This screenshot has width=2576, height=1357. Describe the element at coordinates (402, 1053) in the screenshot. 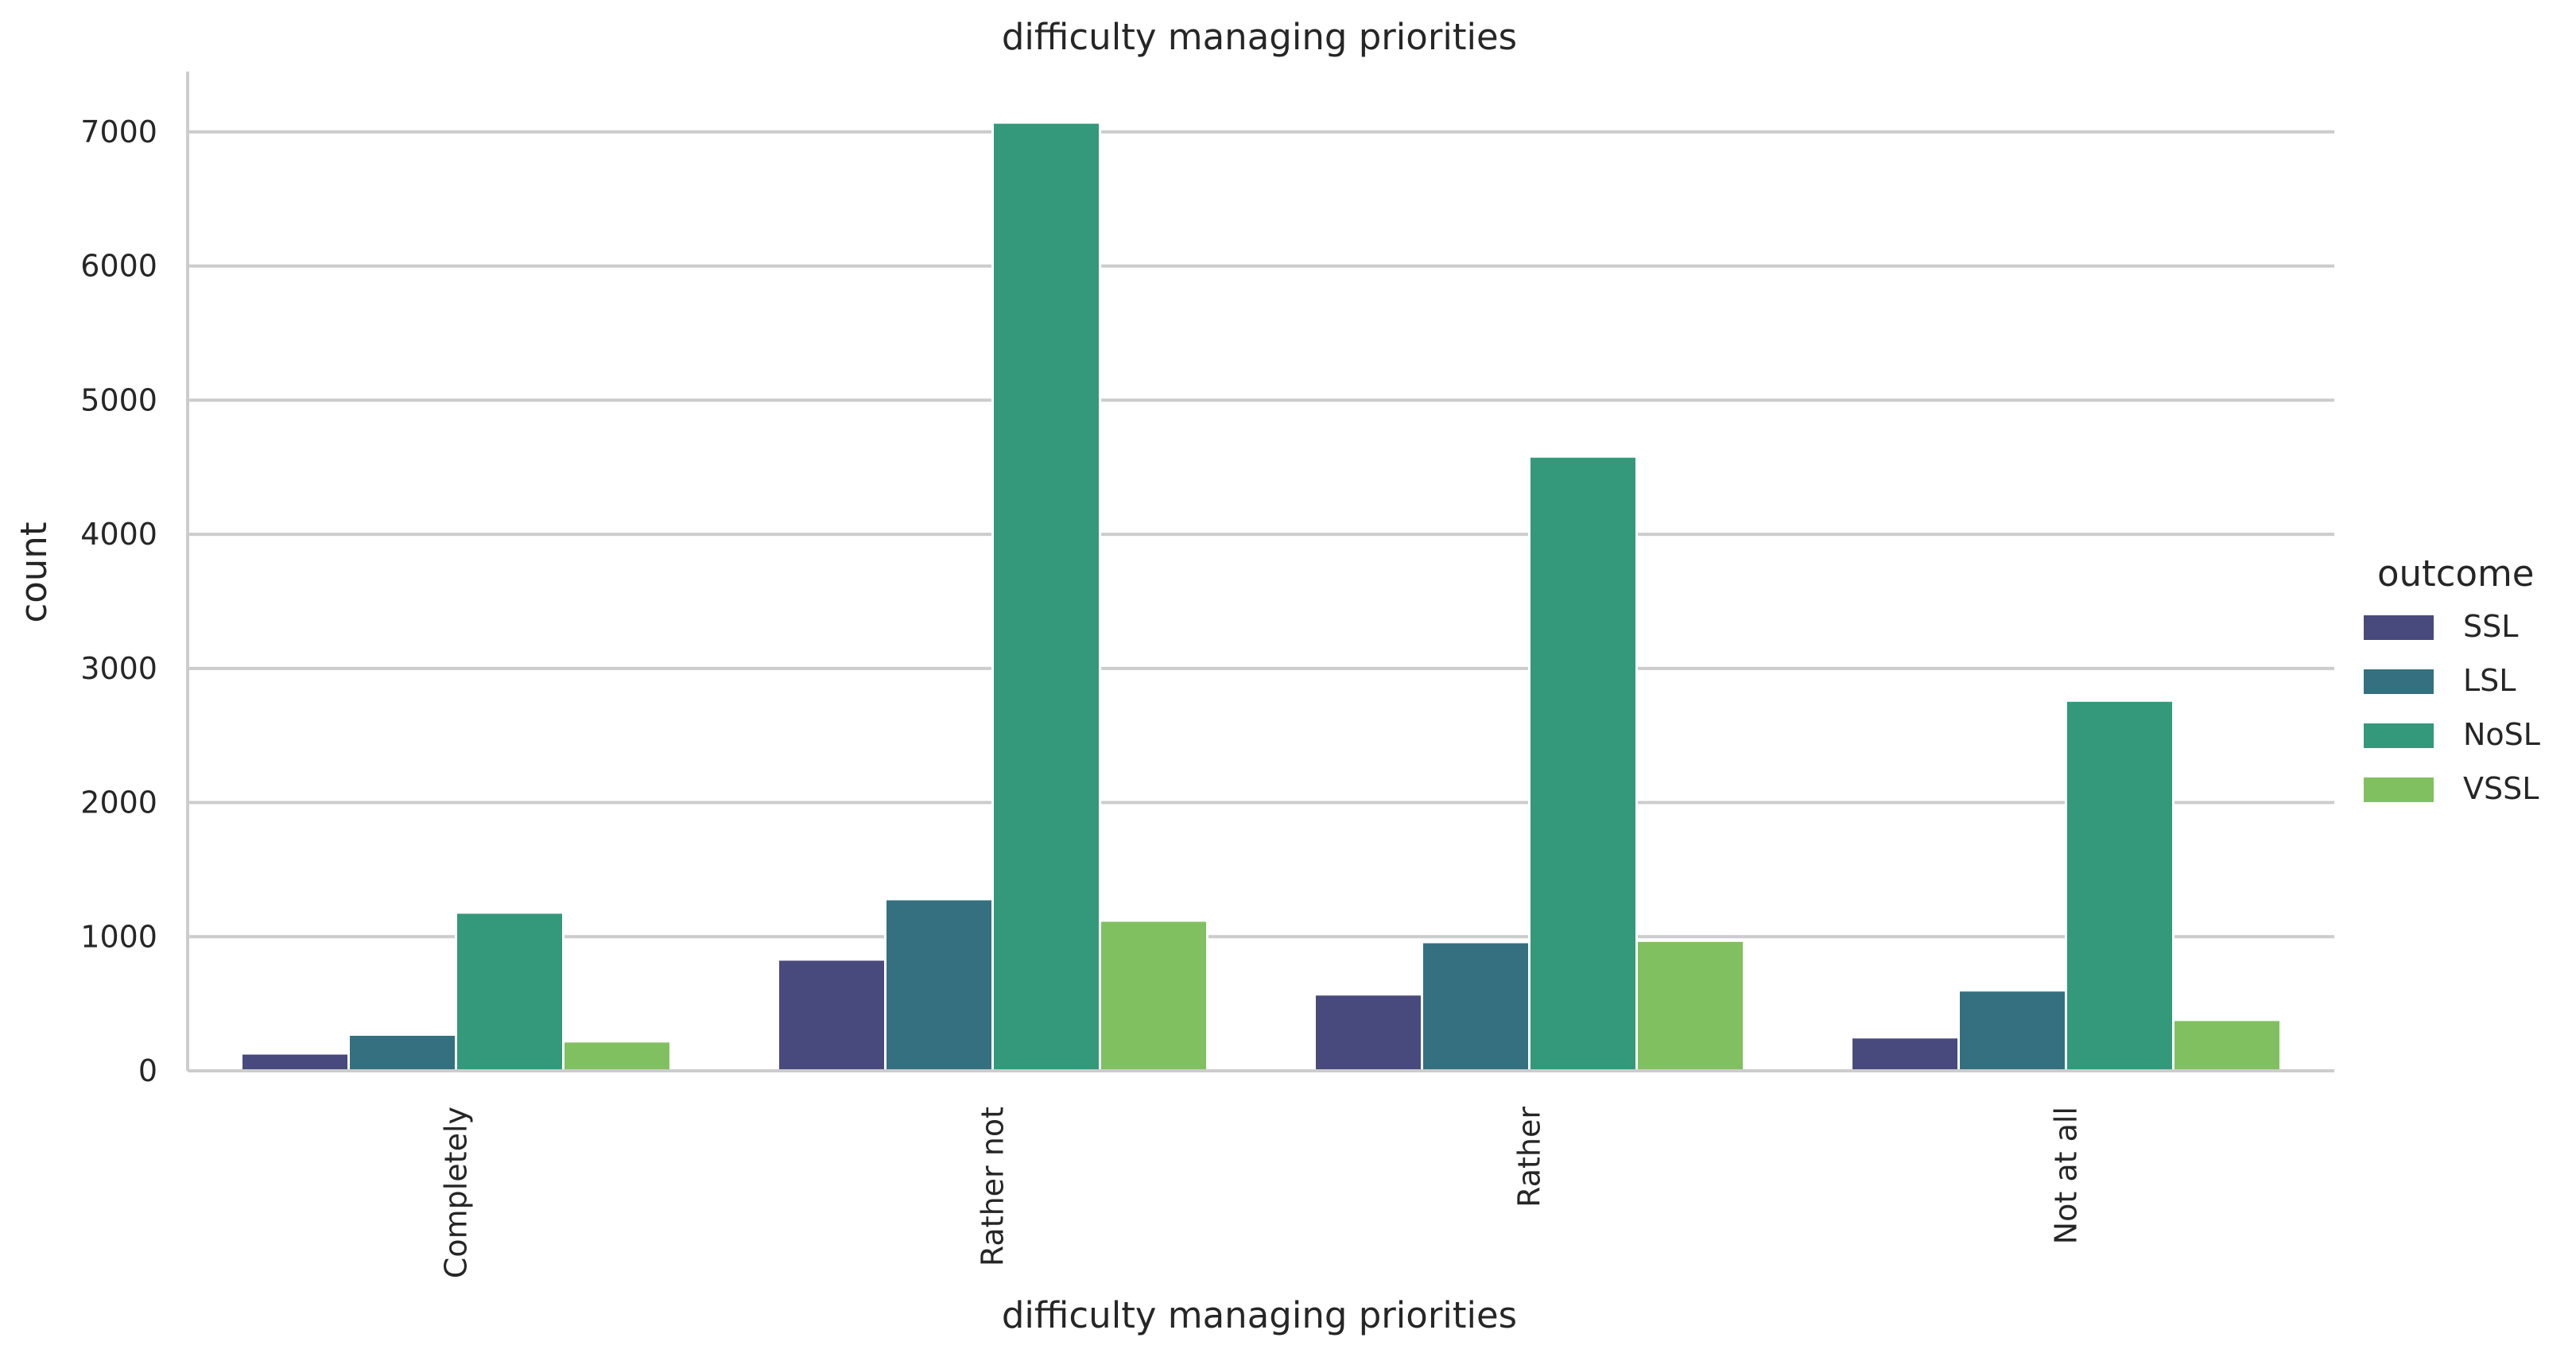

I see `bar-lsl-completely` at that location.